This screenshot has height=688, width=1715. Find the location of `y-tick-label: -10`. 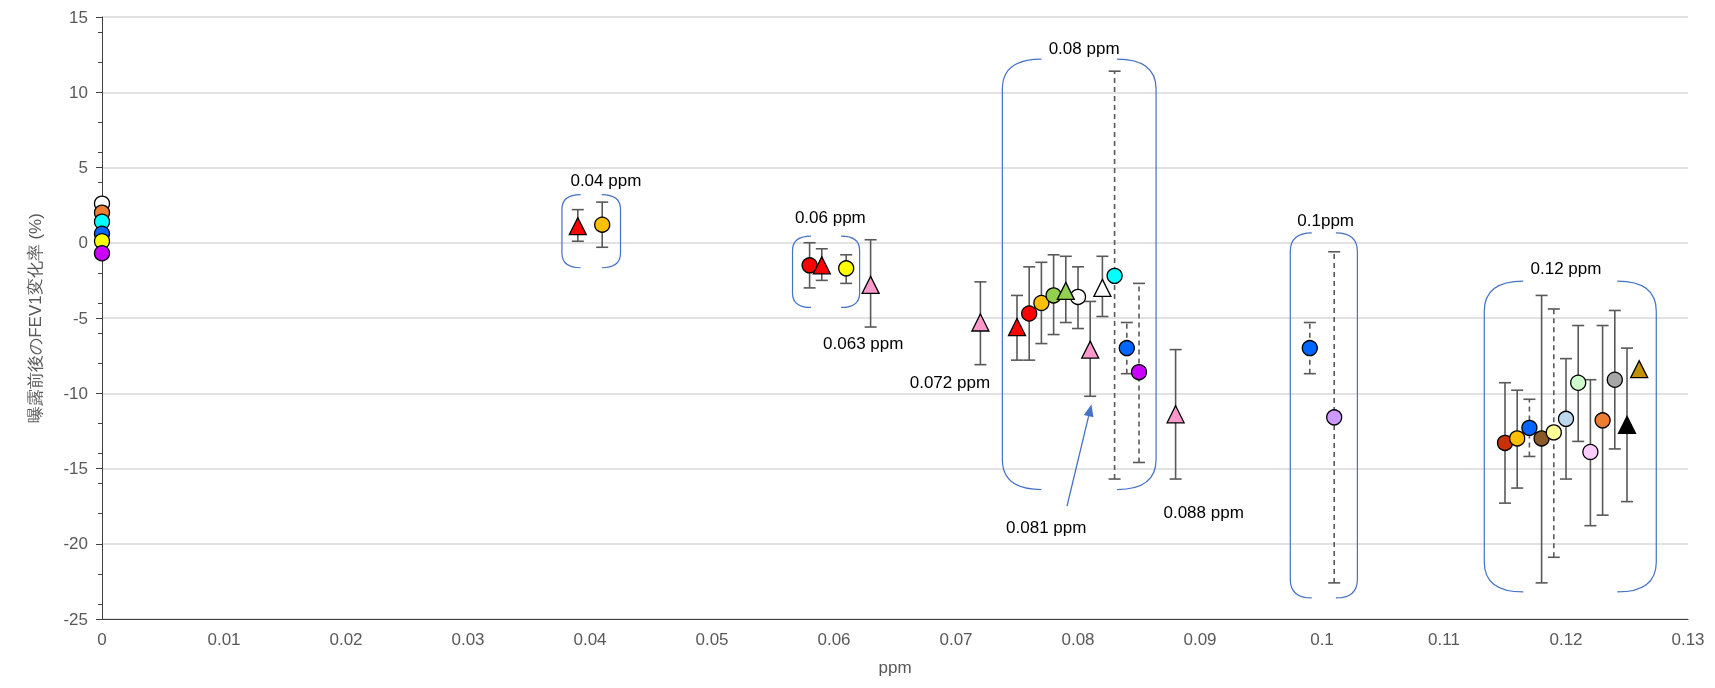

y-tick-label: -10 is located at coordinates (75, 393).